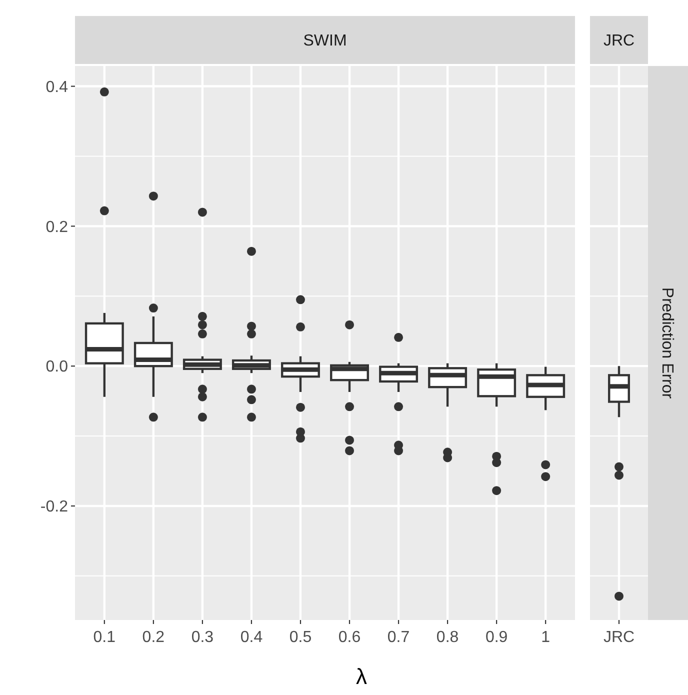 This screenshot has height=695, width=688. I want to click on chart-title: SWIM, so click(325, 41).